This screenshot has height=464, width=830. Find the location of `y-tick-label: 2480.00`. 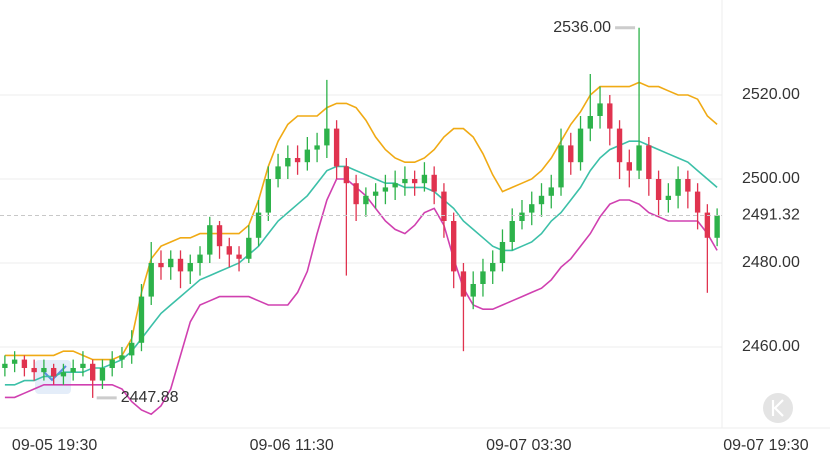

y-tick-label: 2480.00 is located at coordinates (771, 262).